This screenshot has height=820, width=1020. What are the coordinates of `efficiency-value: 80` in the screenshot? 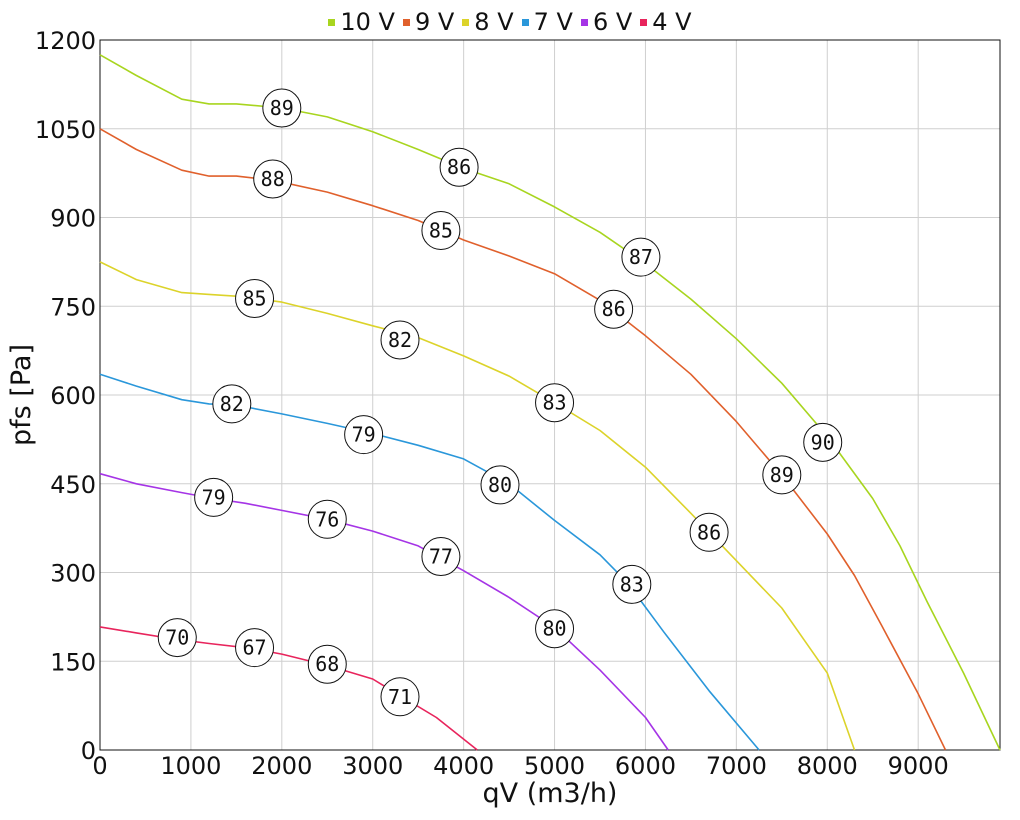 It's located at (554, 629).